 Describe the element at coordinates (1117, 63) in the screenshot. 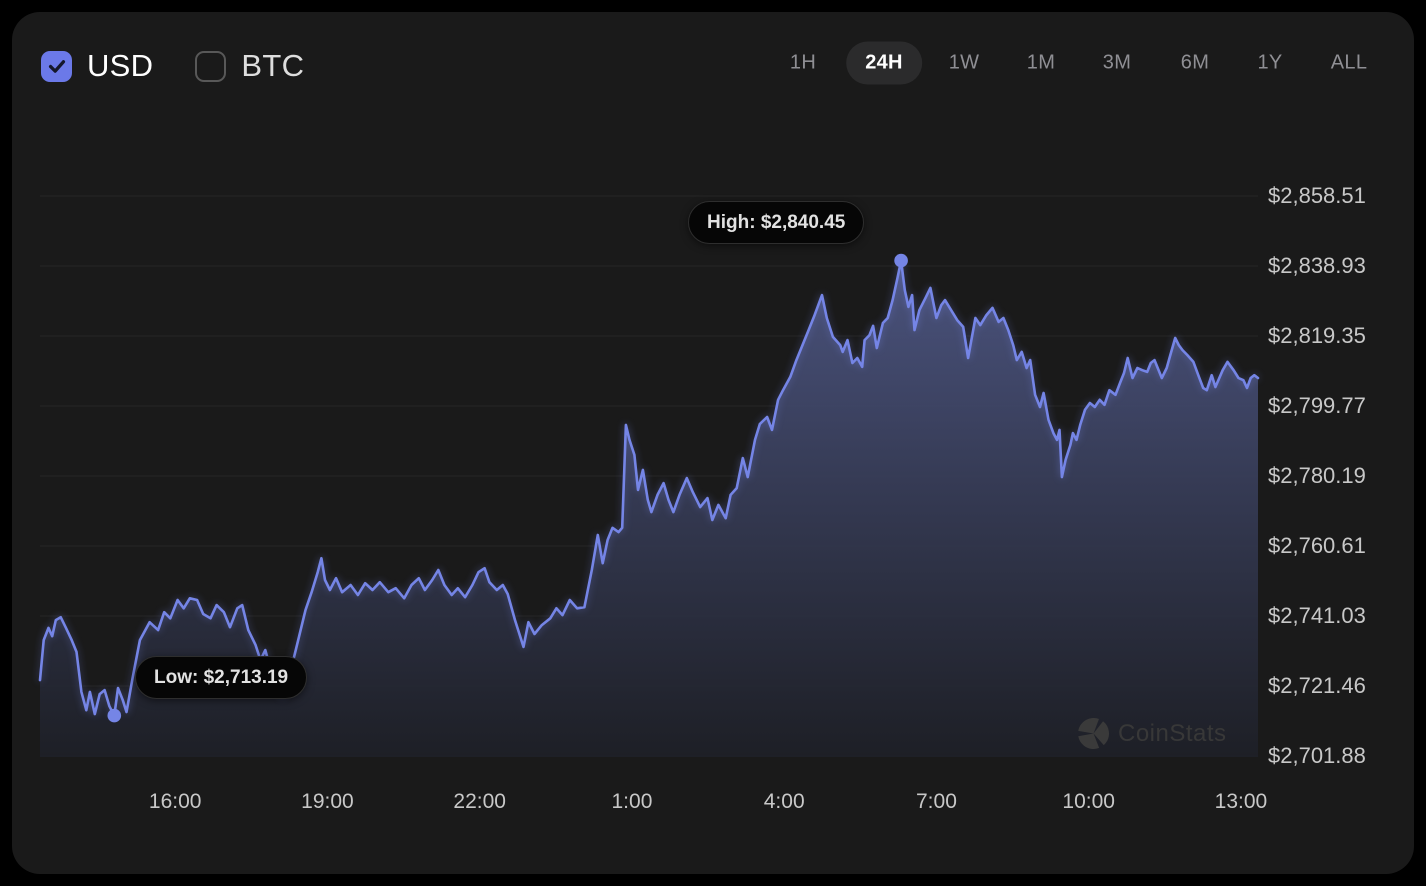

I see `tab-3m: 3M` at that location.